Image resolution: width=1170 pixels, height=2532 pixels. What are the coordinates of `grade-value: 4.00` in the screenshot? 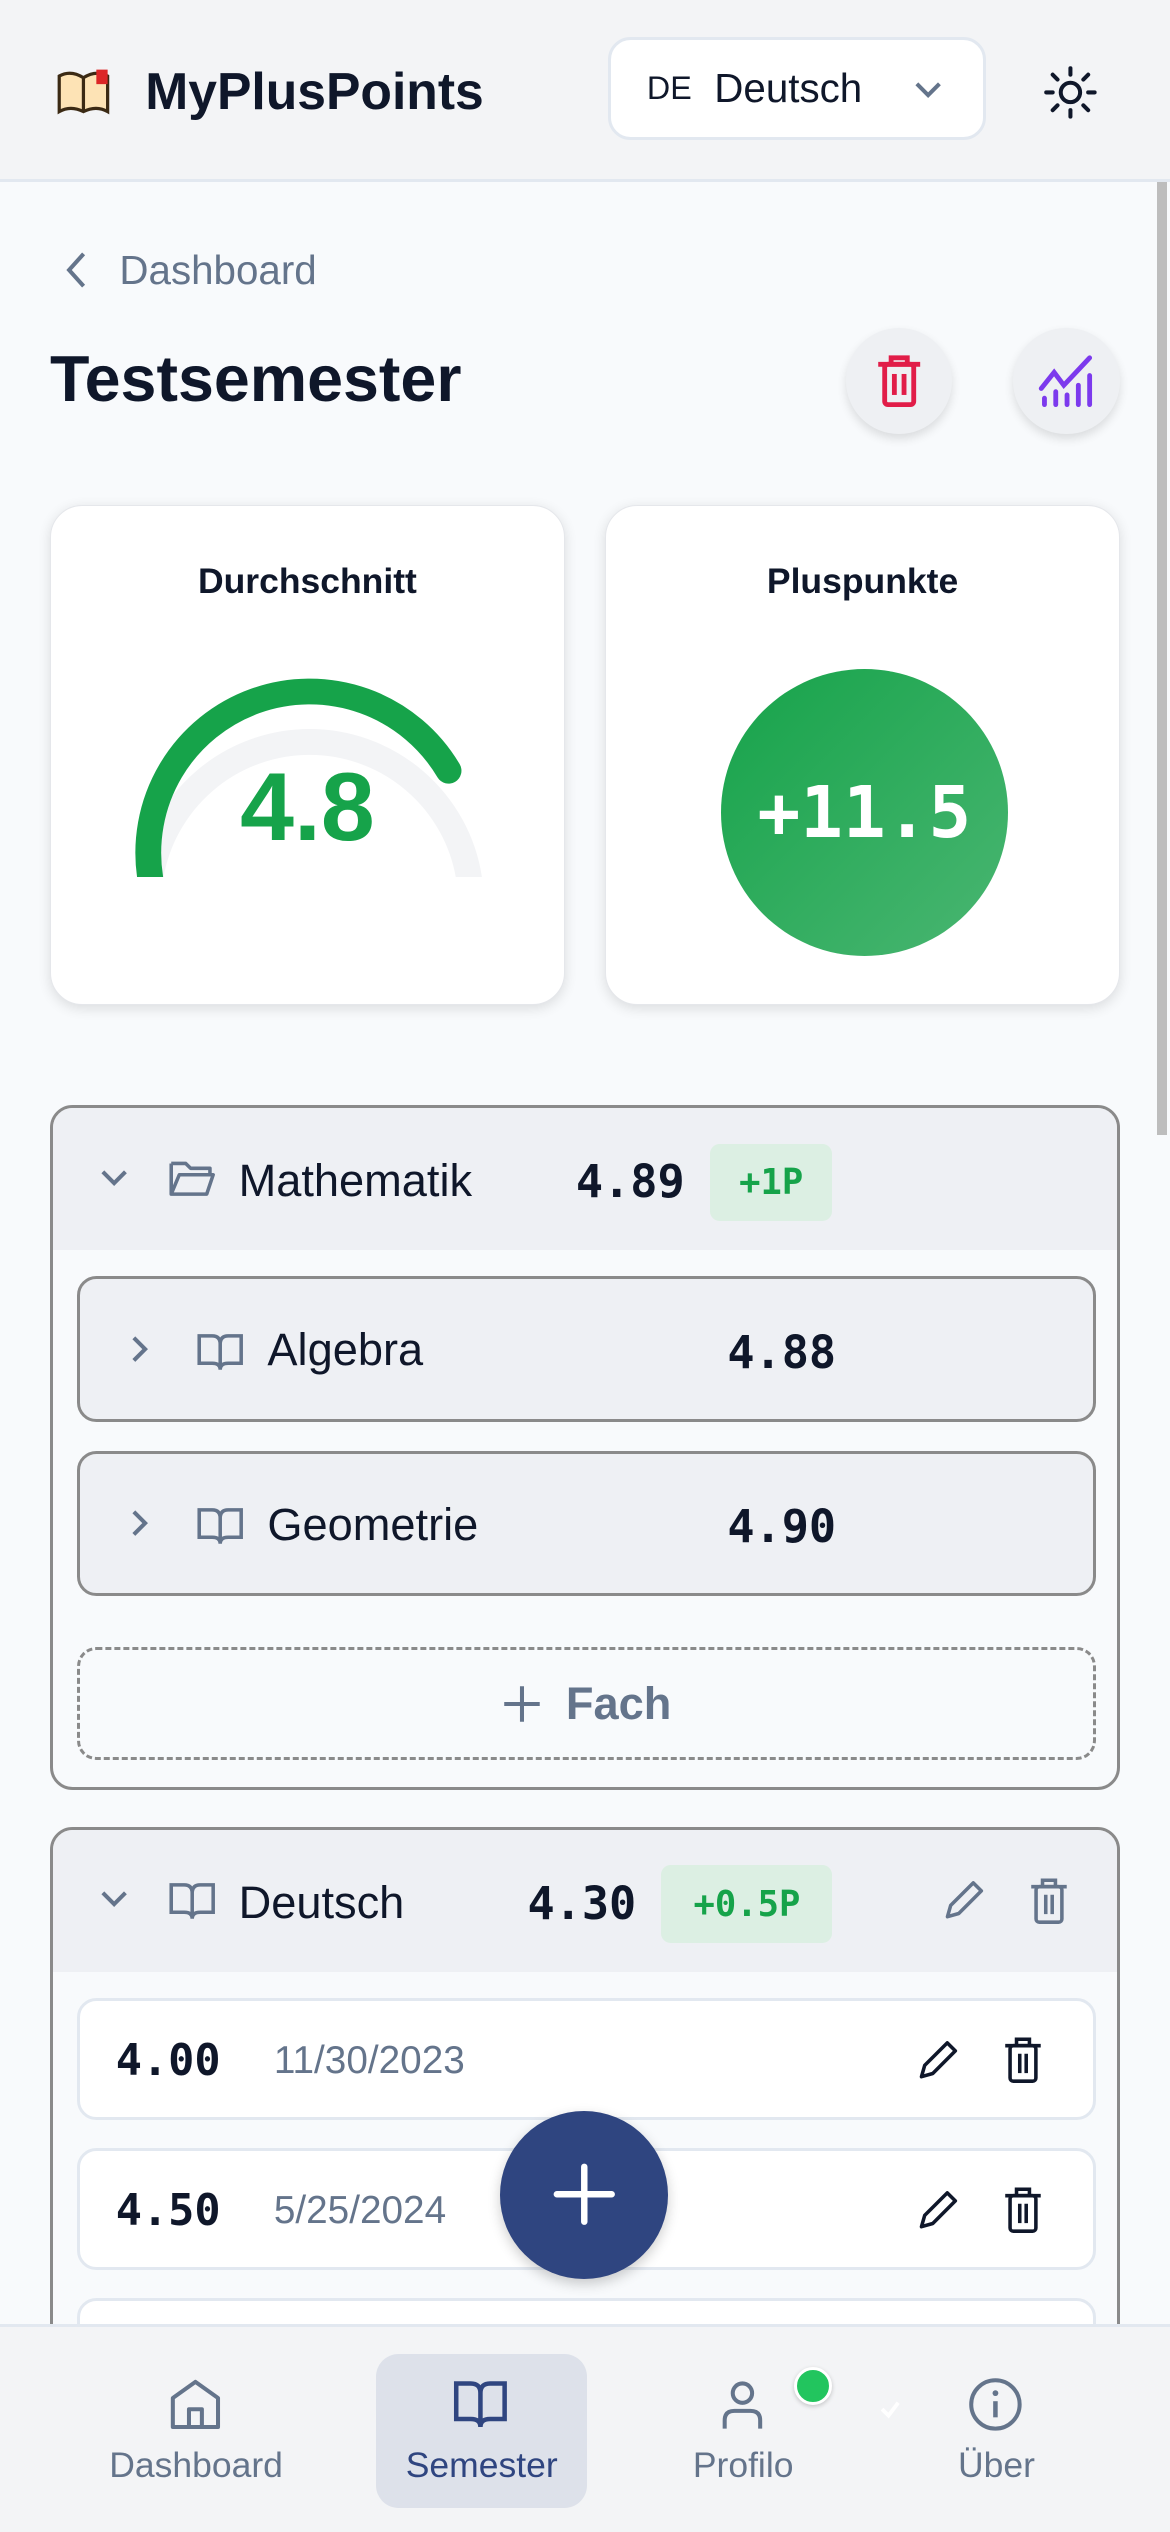 It's located at (168, 2061).